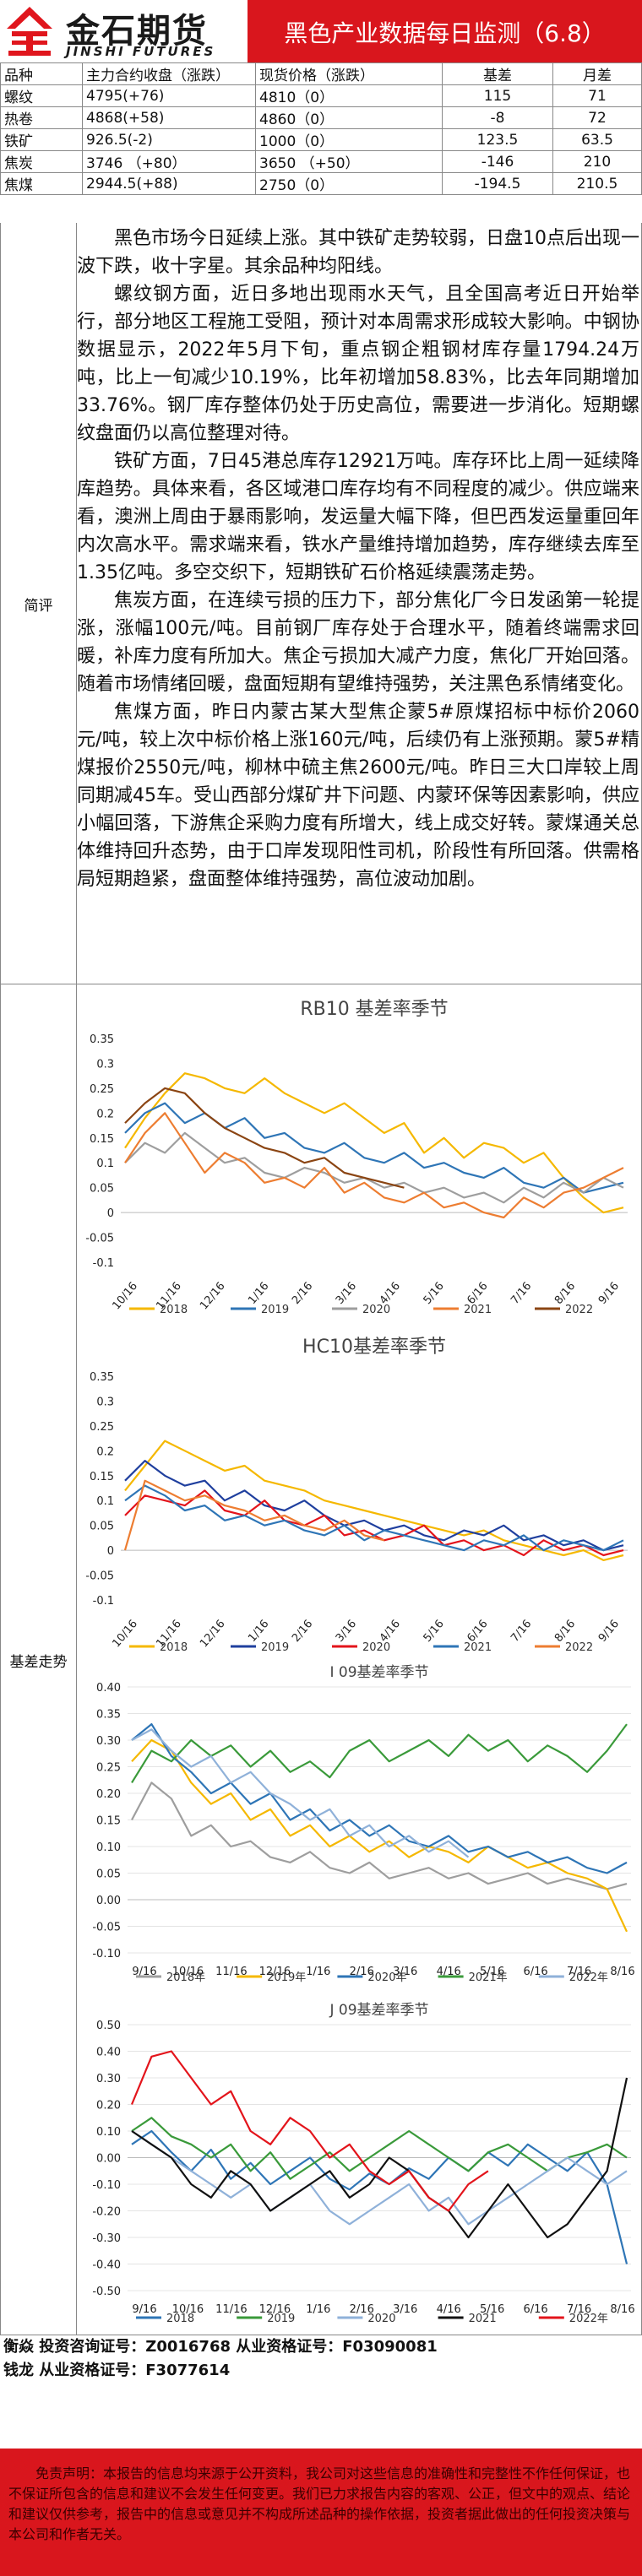 This screenshot has height=2576, width=642. I want to click on y-tick-label: -0.20, so click(106, 2212).